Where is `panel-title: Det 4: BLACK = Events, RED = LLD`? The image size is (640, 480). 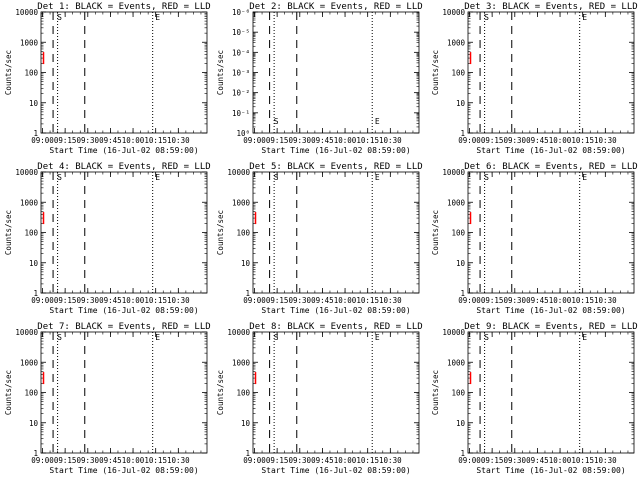
panel-title: Det 4: BLACK = Events, RED = LLD is located at coordinates (123, 167).